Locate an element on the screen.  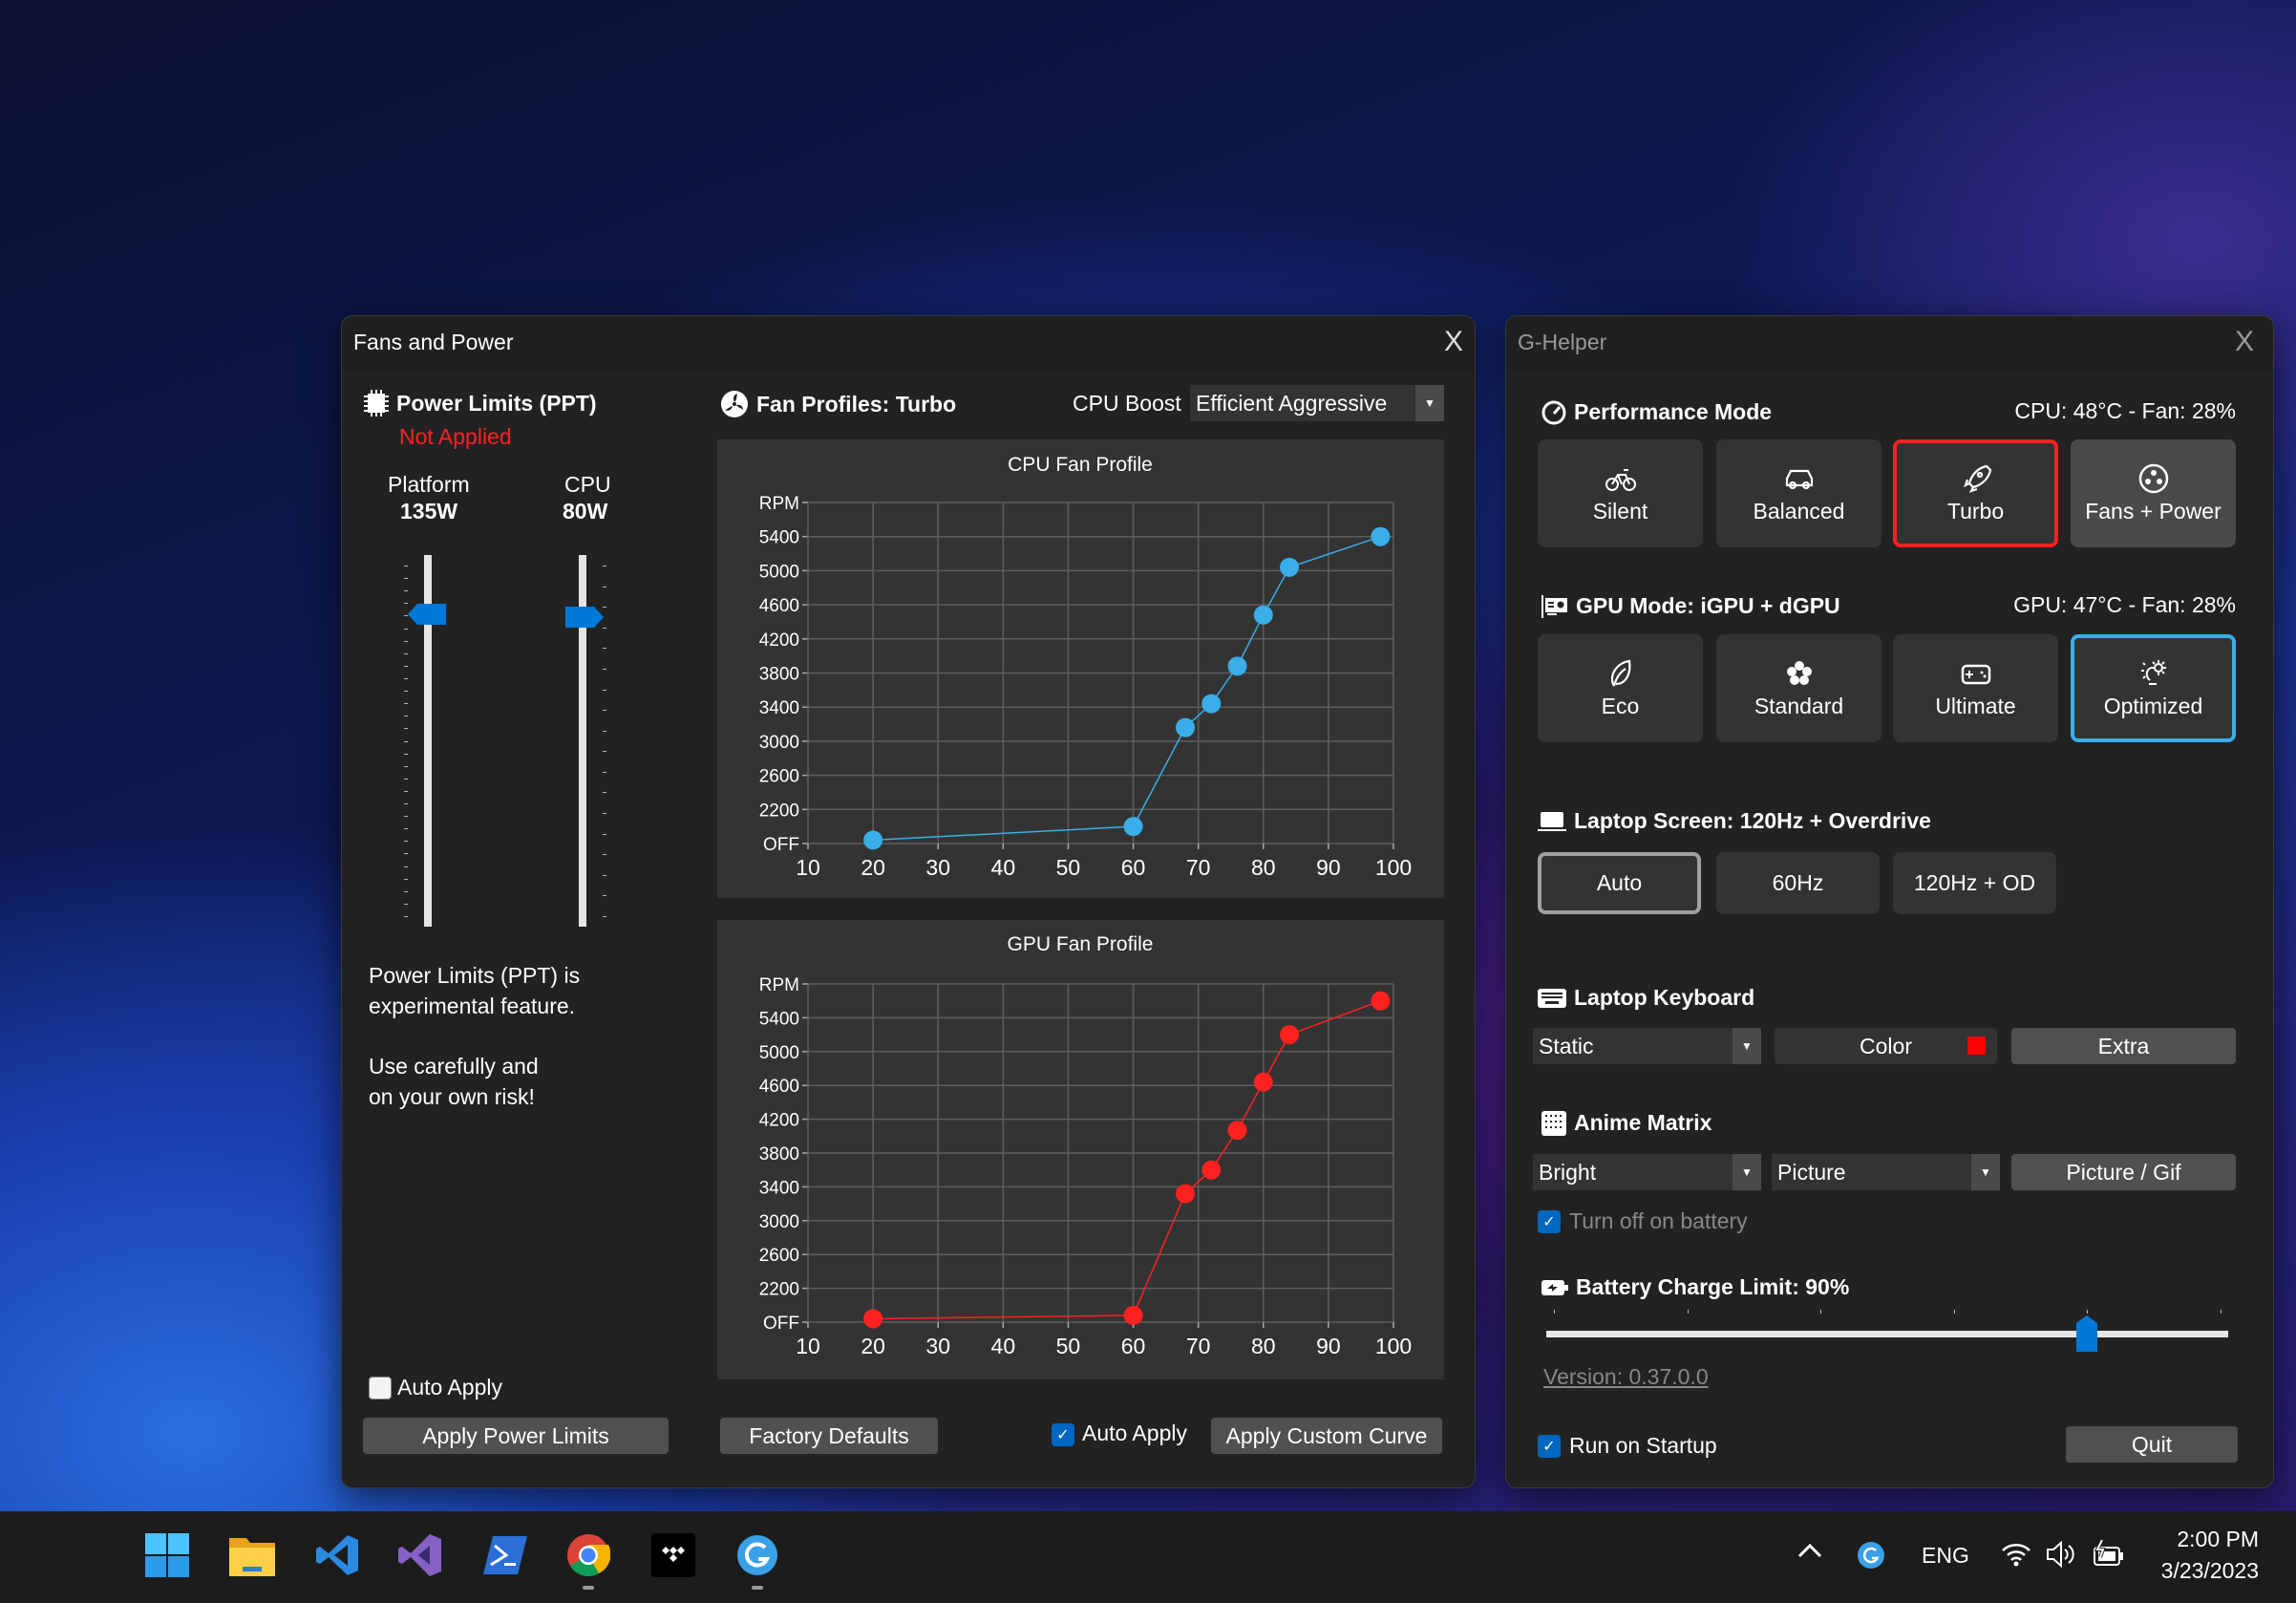
battery-charging-icon is located at coordinates (2109, 1556).